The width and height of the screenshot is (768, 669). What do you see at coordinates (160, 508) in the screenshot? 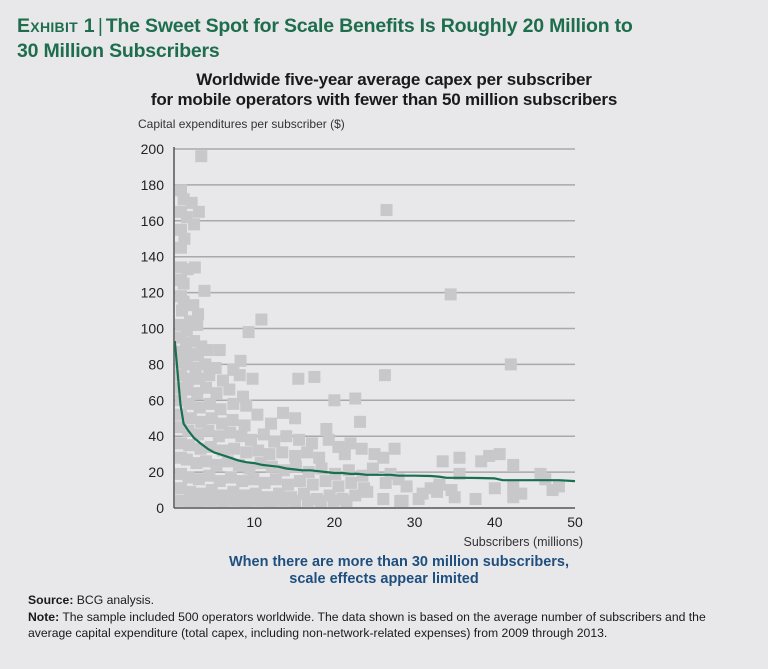
I see `y-tick-label: 0` at bounding box center [160, 508].